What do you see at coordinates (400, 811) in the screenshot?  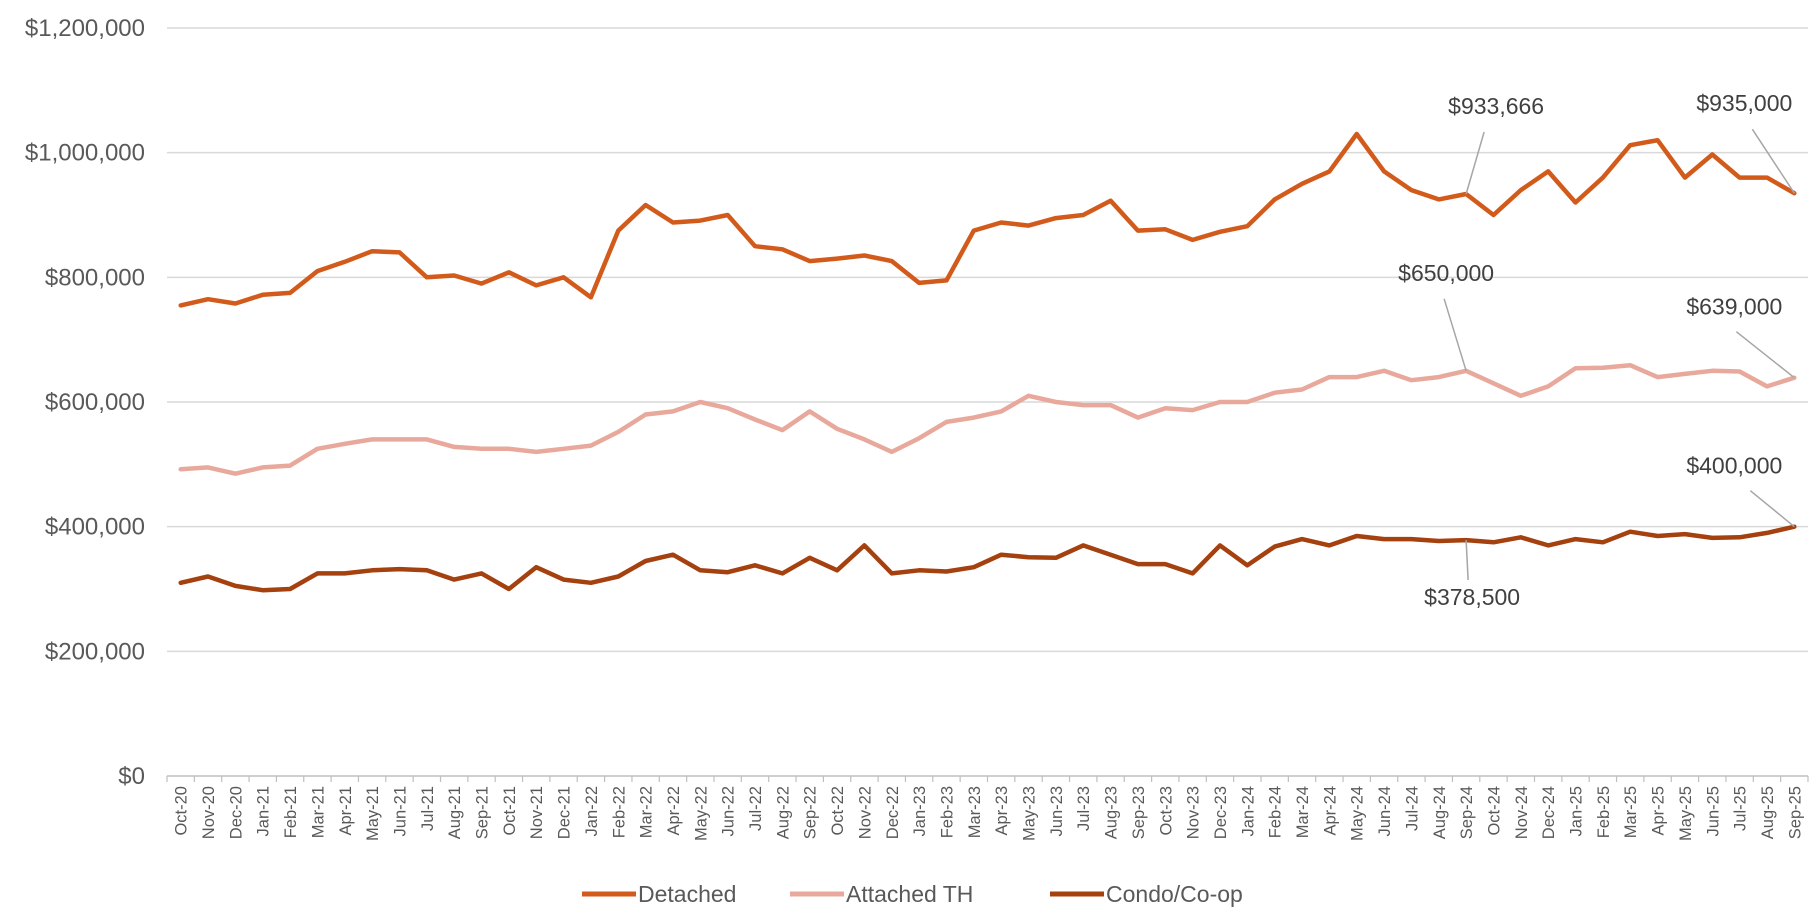 I see `x-tick-label: Jun-21` at bounding box center [400, 811].